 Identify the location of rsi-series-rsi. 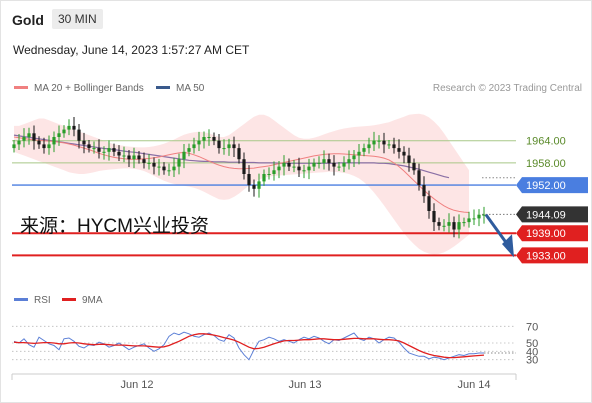
(248, 346).